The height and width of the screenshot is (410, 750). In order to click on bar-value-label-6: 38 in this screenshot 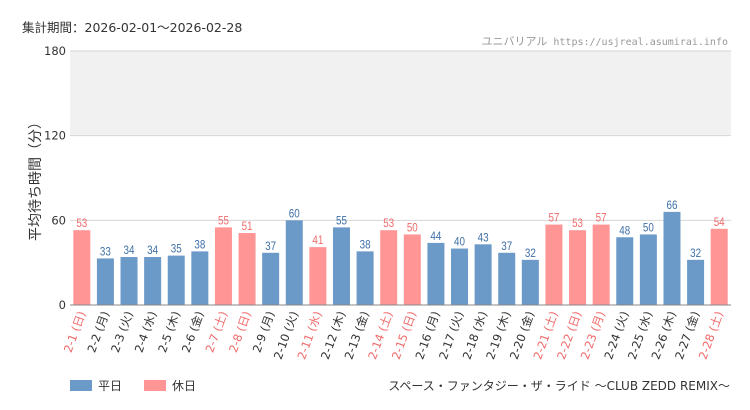, I will do `click(199, 245)`.